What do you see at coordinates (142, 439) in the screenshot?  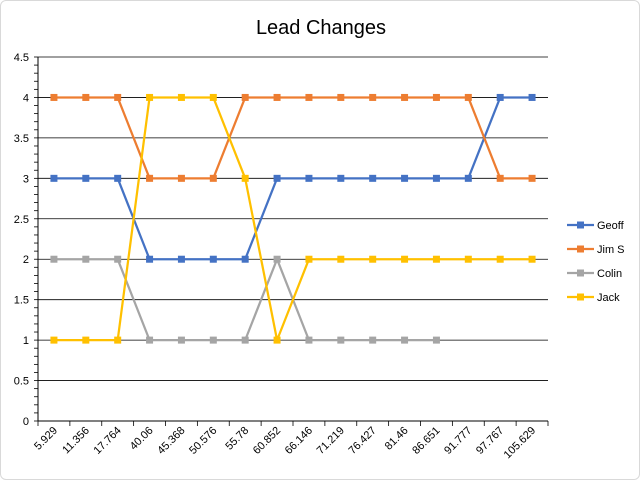 I see `x-tick-label: 40.06` at bounding box center [142, 439].